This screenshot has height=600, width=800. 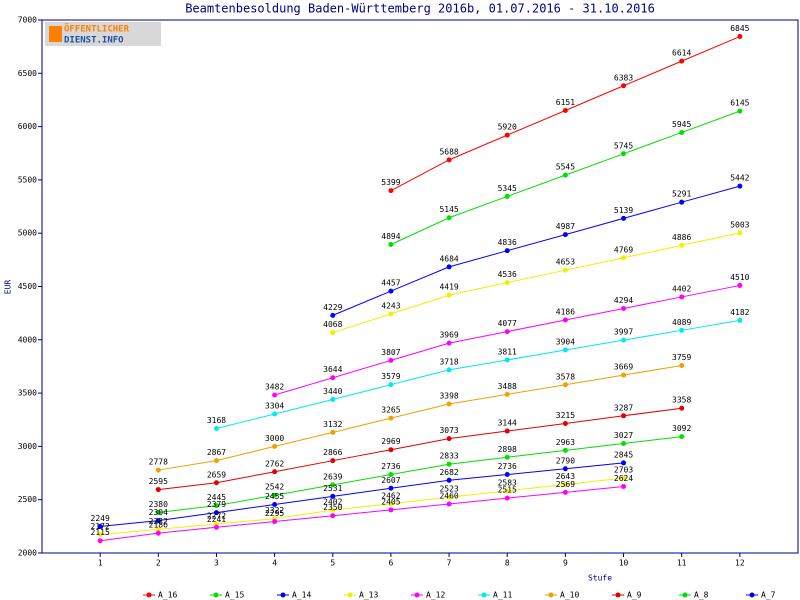 What do you see at coordinates (623, 145) in the screenshot?
I see `data-label: 5745` at bounding box center [623, 145].